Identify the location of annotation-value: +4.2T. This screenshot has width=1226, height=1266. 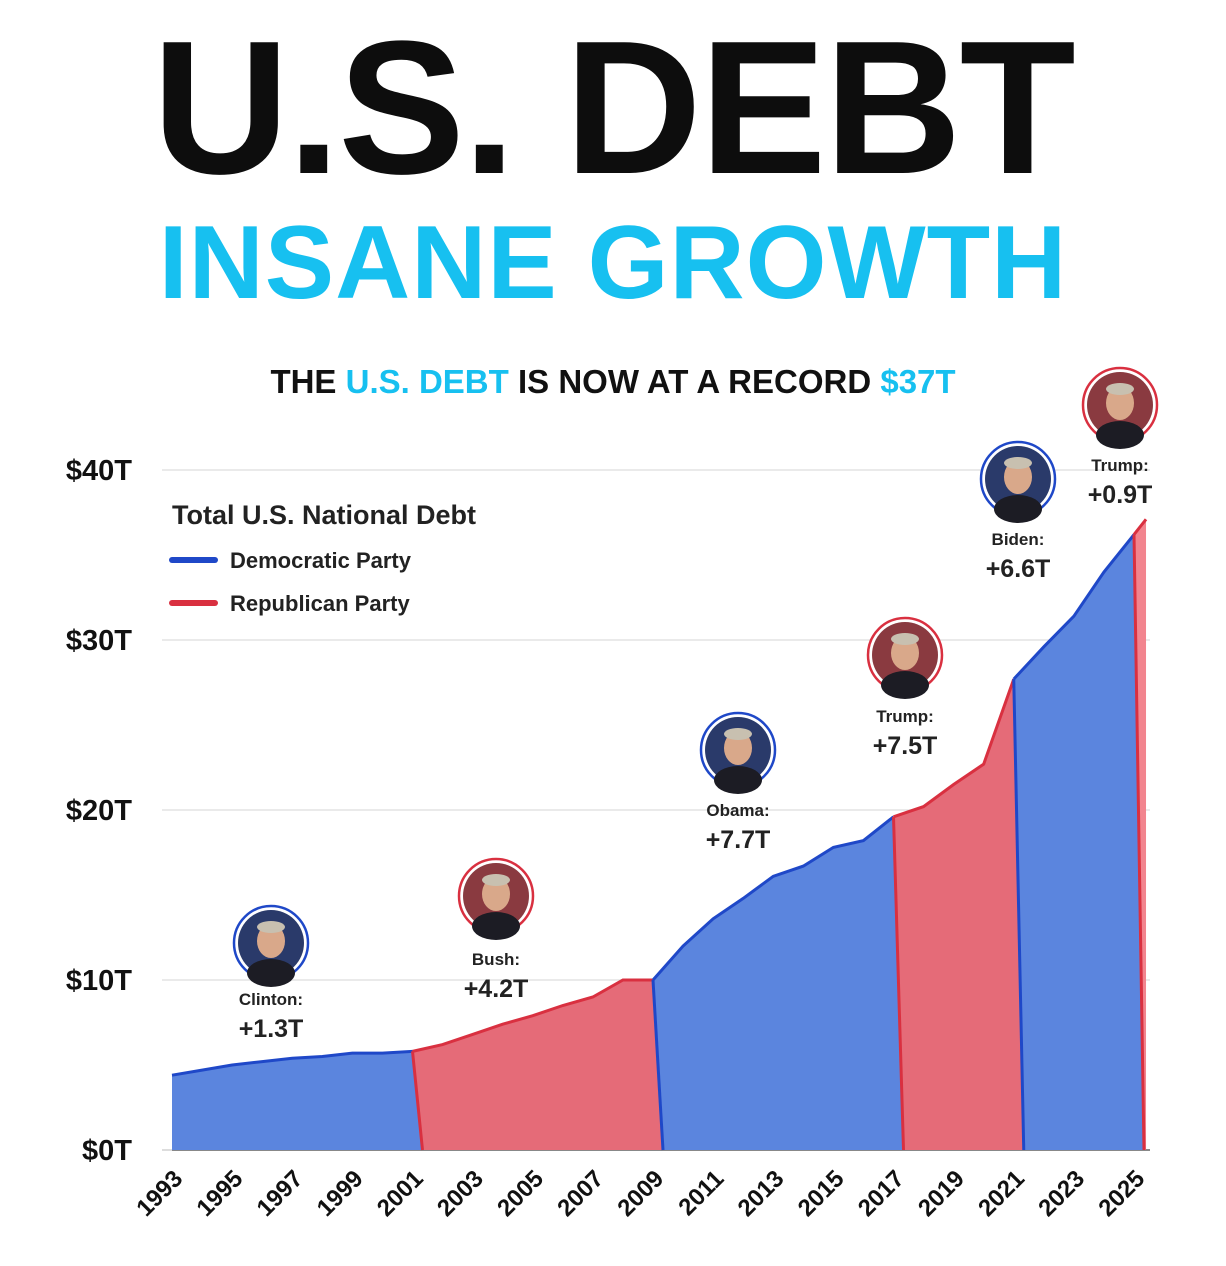
(496, 989).